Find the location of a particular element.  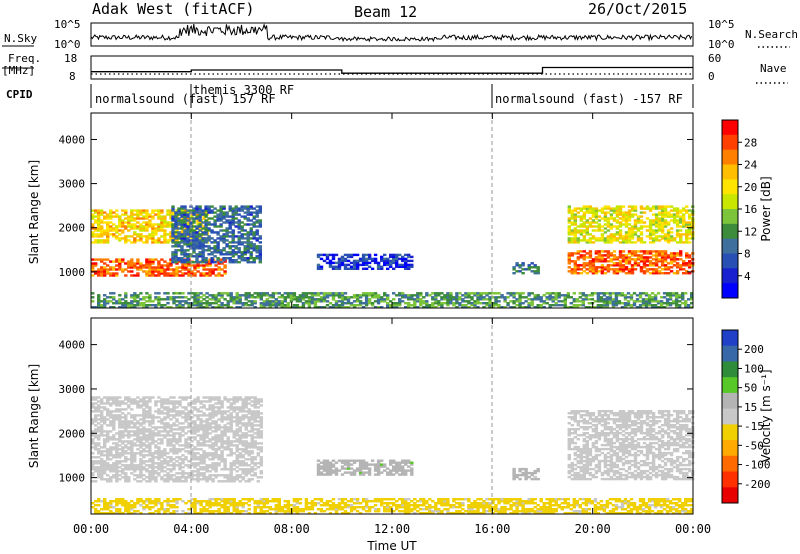

colorbar-tick-label: 4 is located at coordinates (747, 276).